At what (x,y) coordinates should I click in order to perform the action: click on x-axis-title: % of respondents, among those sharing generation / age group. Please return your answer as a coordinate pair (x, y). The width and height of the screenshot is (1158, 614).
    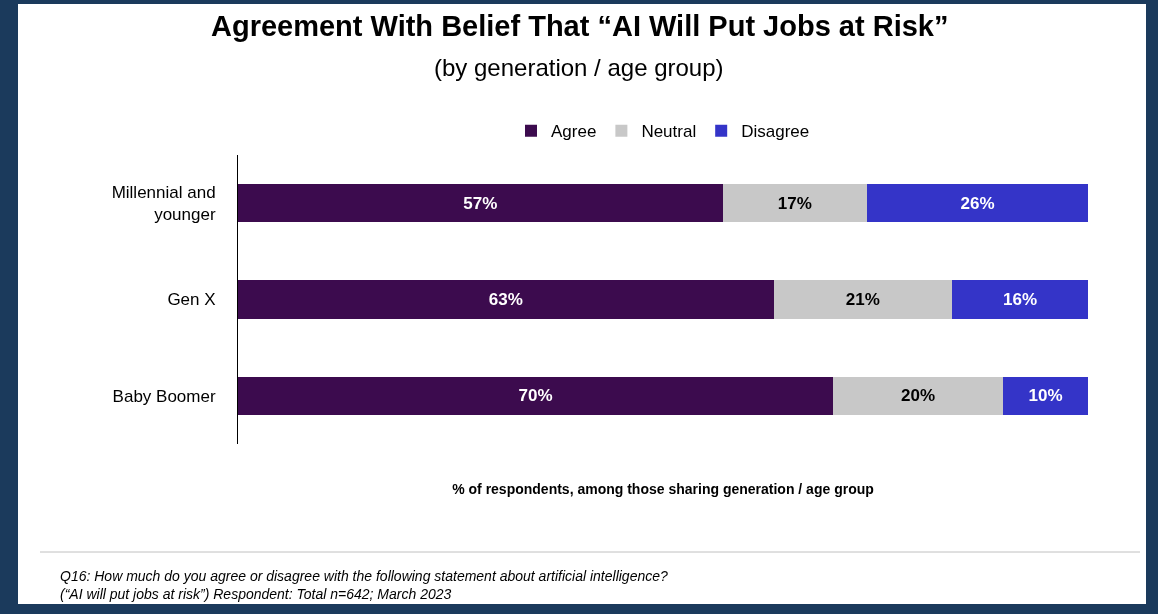
    Looking at the image, I should click on (663, 489).